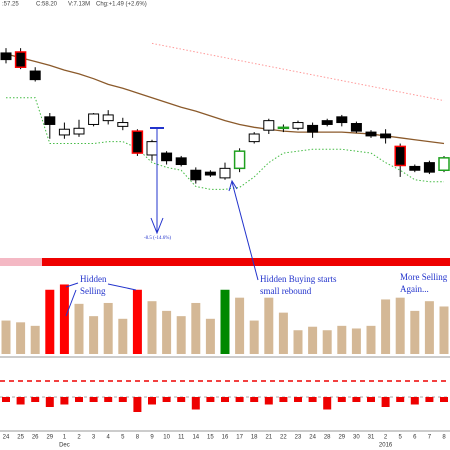  What do you see at coordinates (93, 279) in the screenshot?
I see `annotation: Hidden` at bounding box center [93, 279].